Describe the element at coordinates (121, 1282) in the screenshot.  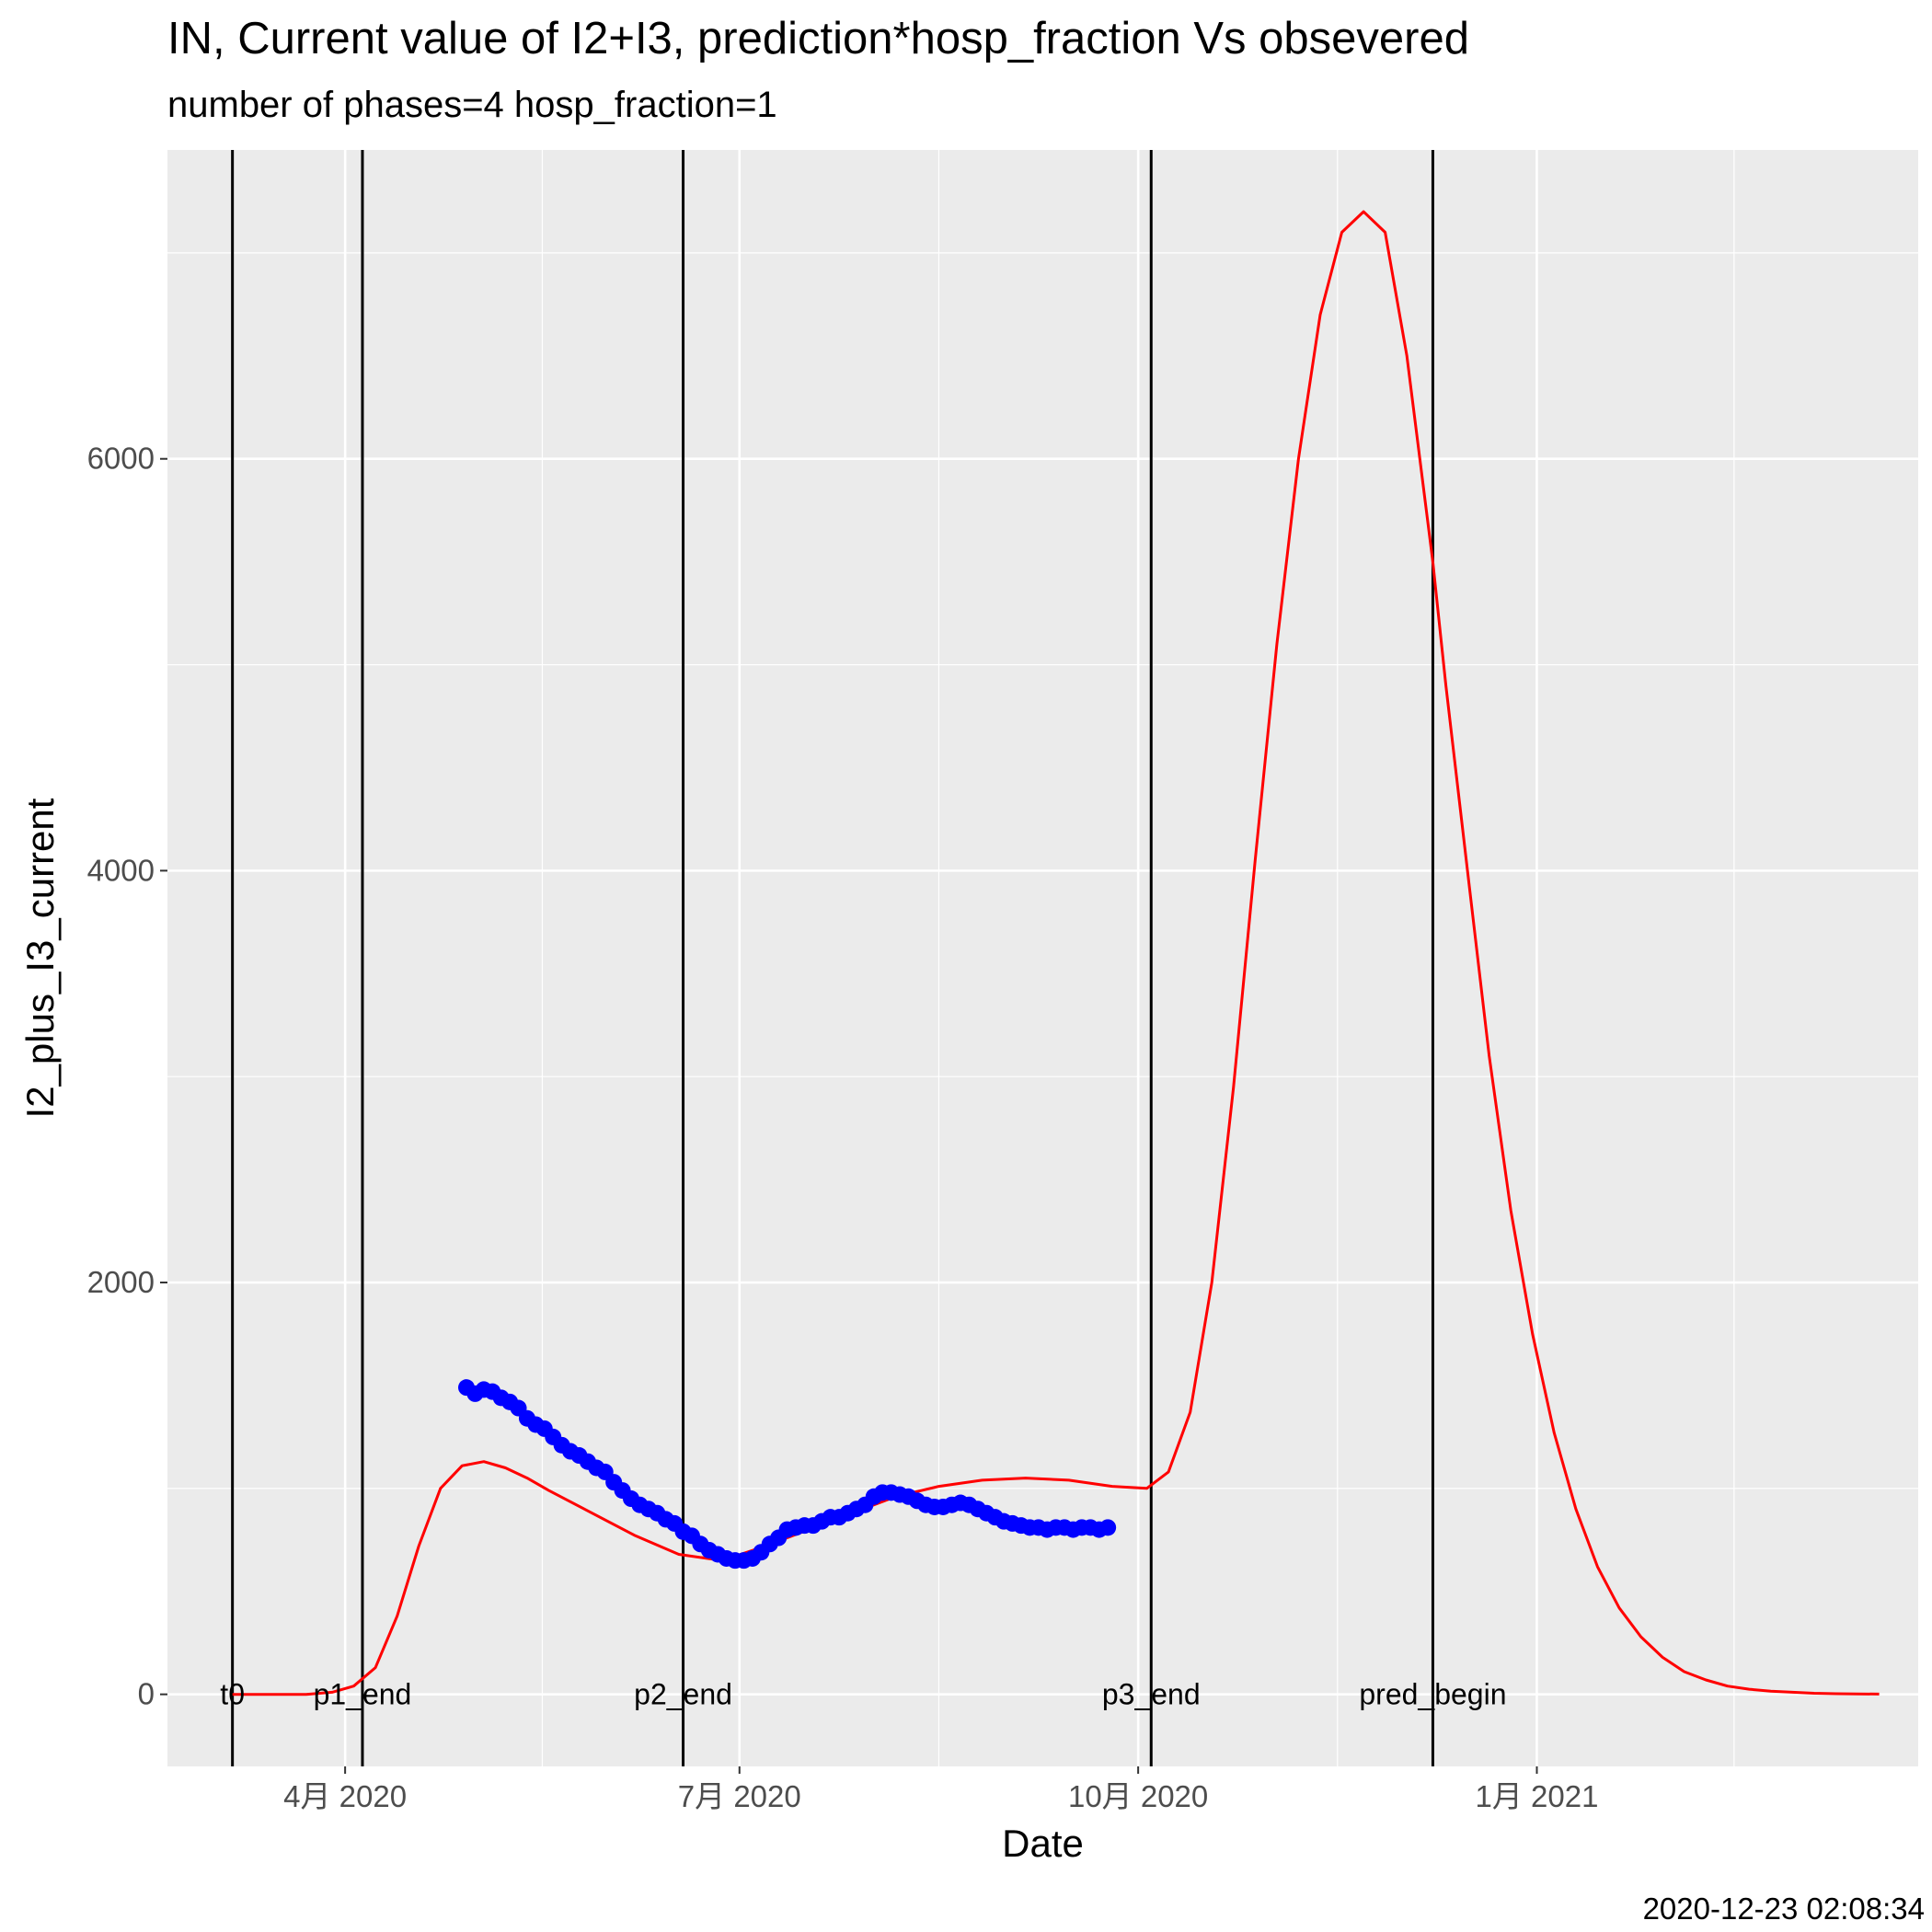
I see `y-tick-label: 2000` at that location.